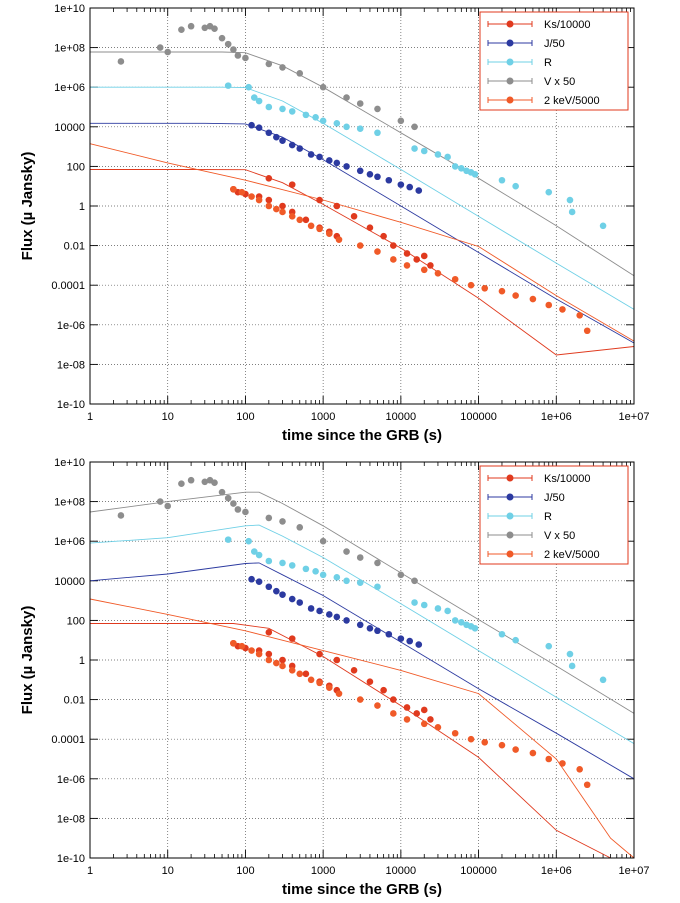 The height and width of the screenshot is (903, 680). Describe the element at coordinates (401, 417) in the screenshot. I see `x-tick-label: 10000` at that location.